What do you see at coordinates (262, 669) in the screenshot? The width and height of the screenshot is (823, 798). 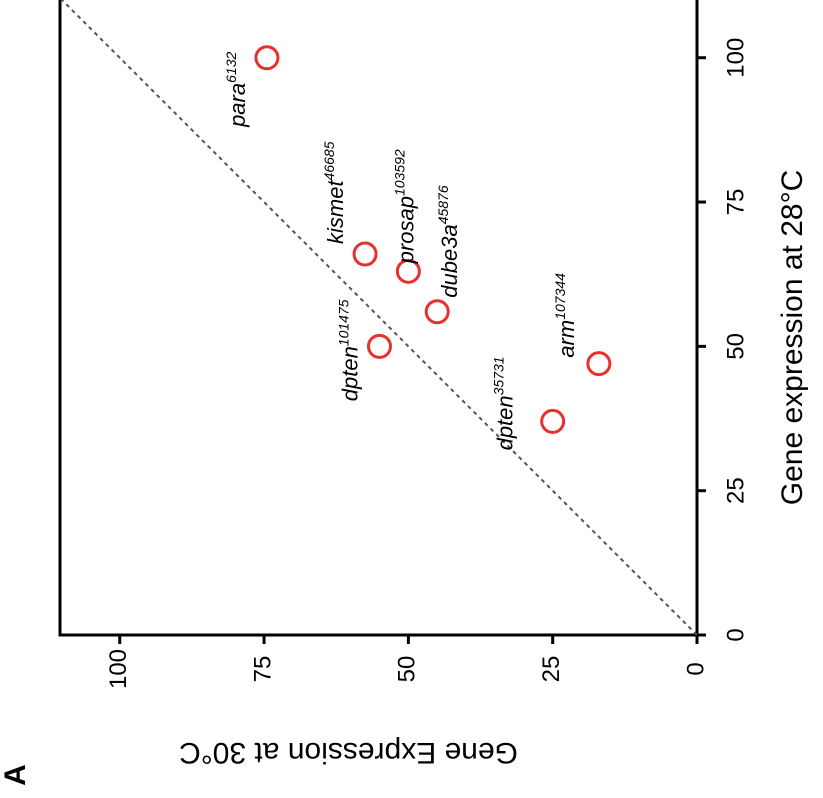 I see `y-tick-label: 75` at bounding box center [262, 669].